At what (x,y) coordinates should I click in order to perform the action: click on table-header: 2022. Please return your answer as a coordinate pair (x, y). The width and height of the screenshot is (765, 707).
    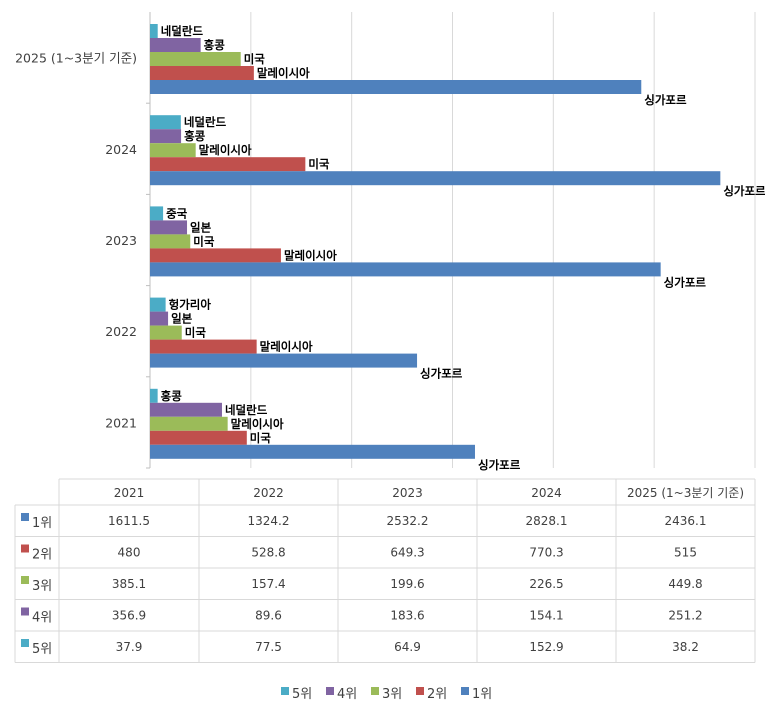
    Looking at the image, I should click on (268, 493).